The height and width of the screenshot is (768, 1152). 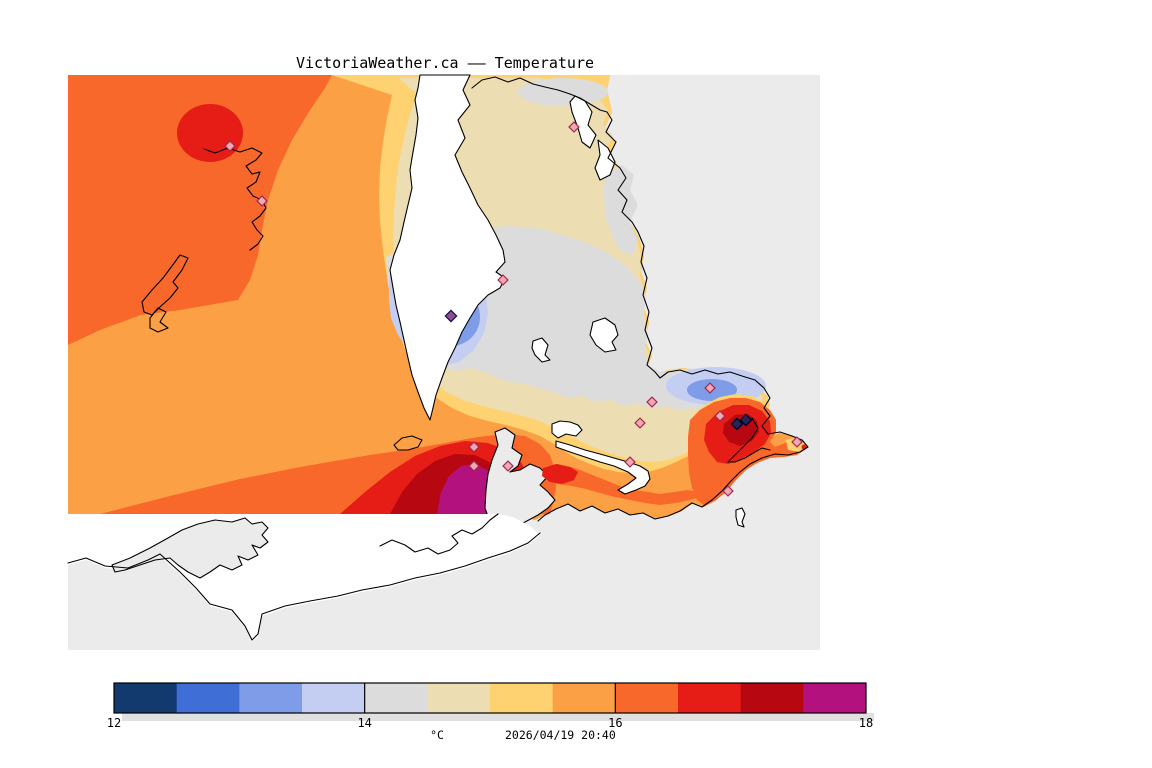 What do you see at coordinates (364, 723) in the screenshot?
I see `colorbar-tick-label: 14` at bounding box center [364, 723].